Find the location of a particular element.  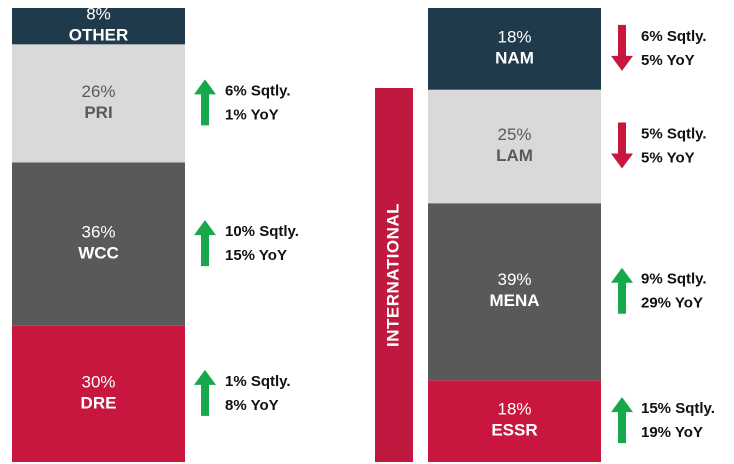

segment-label: DRE is located at coordinates (99, 402).